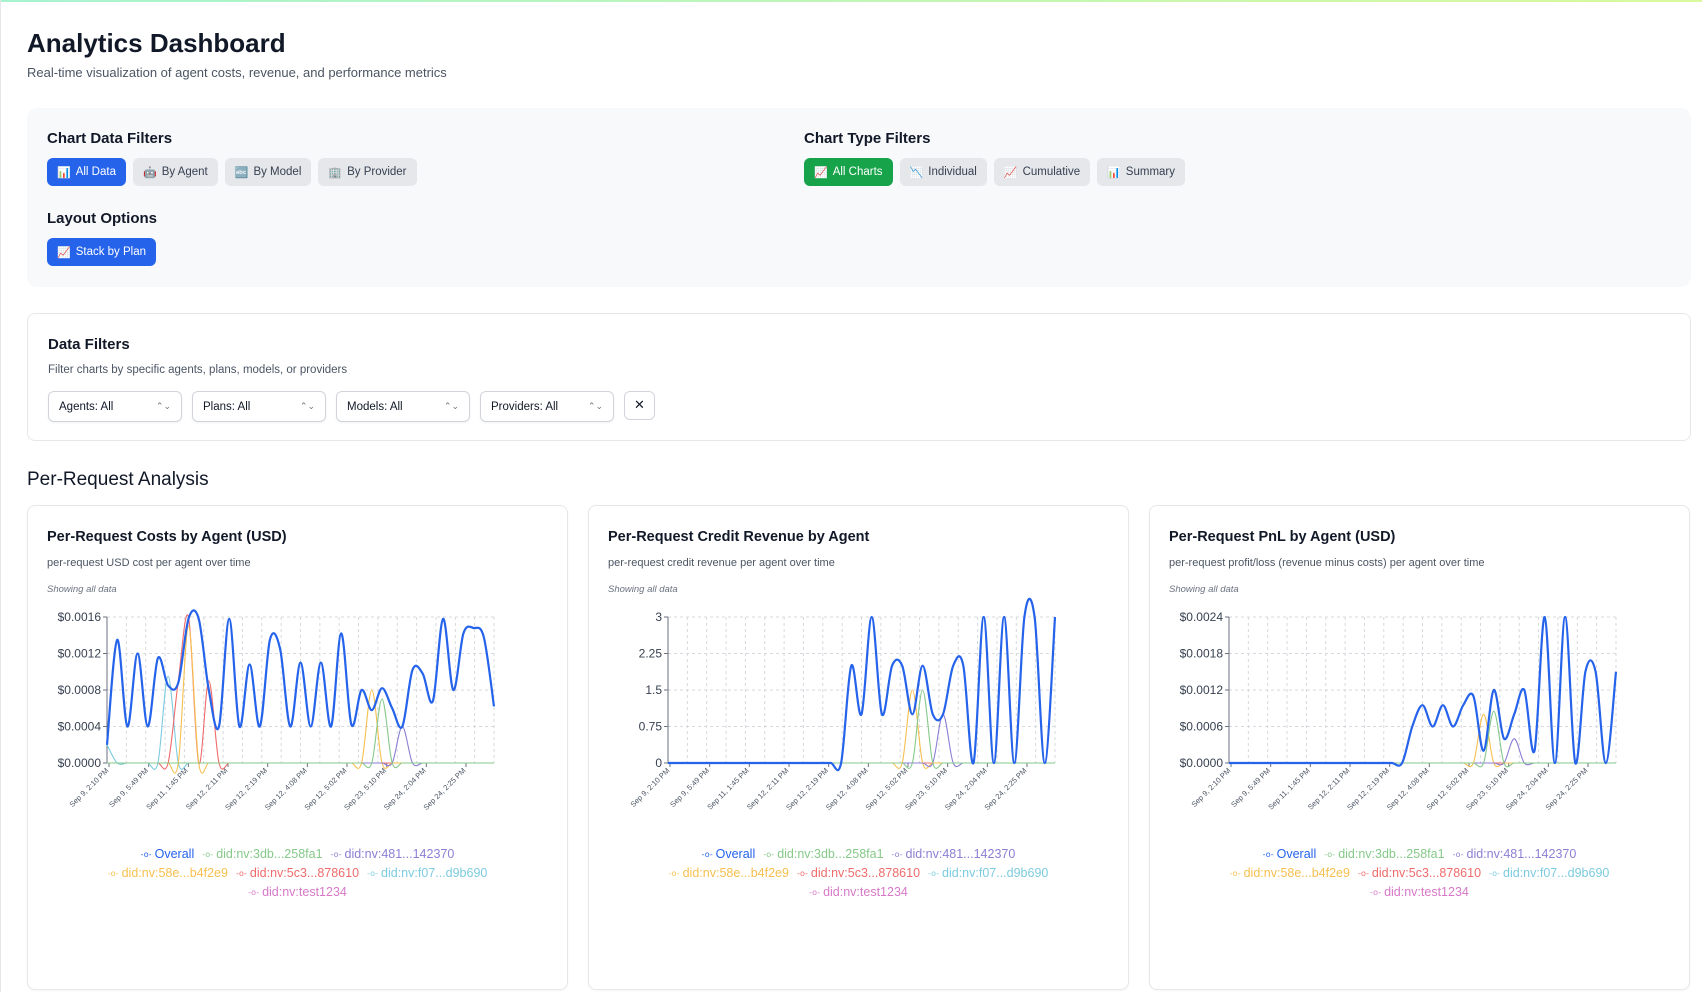 The image size is (1702, 992). What do you see at coordinates (111, 252) in the screenshot?
I see `button-label: Stack by Plan` at bounding box center [111, 252].